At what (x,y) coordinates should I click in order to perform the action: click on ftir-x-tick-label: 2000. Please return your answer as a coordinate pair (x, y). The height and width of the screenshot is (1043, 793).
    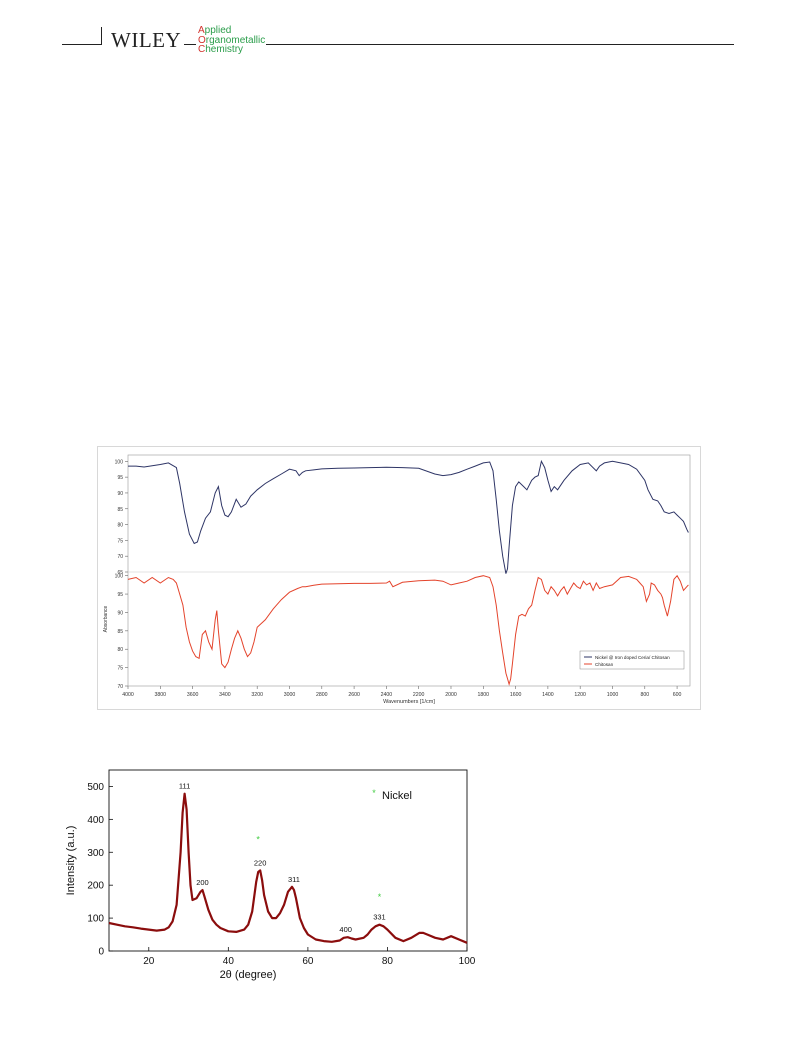
    Looking at the image, I should click on (451, 695).